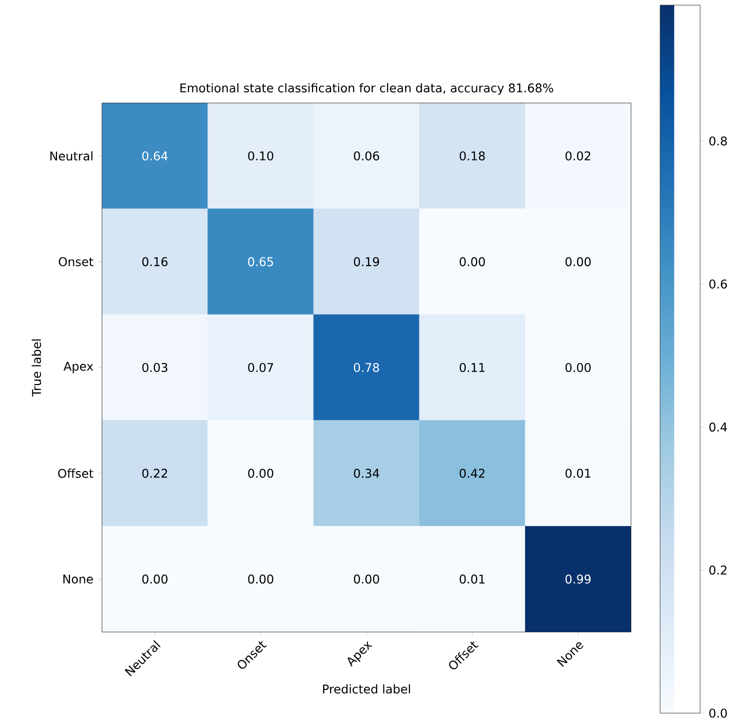  Describe the element at coordinates (261, 155) in the screenshot. I see `data-label: 0.10` at that location.